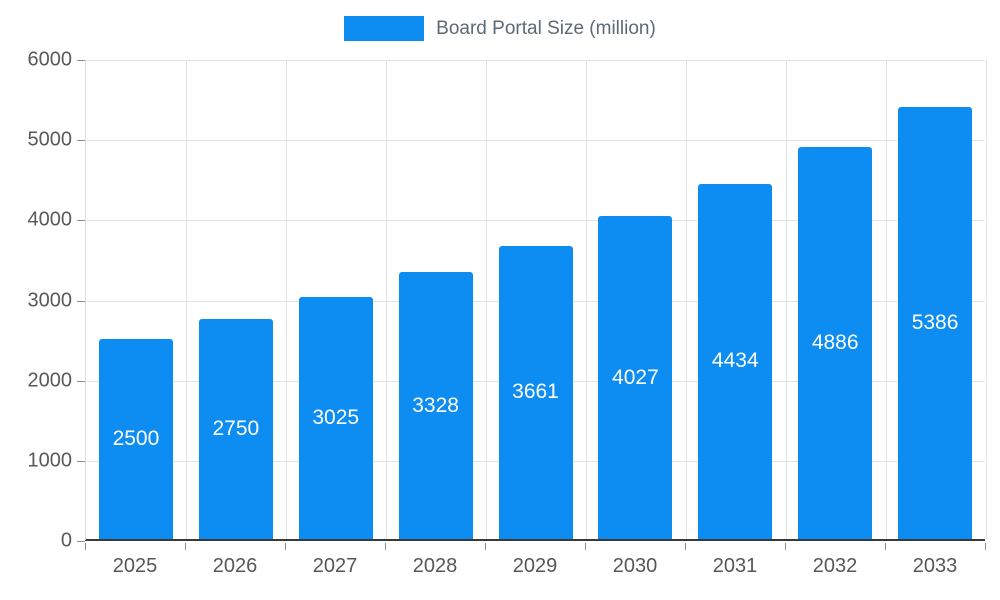  Describe the element at coordinates (384, 28) in the screenshot. I see `legend-swatch` at that location.